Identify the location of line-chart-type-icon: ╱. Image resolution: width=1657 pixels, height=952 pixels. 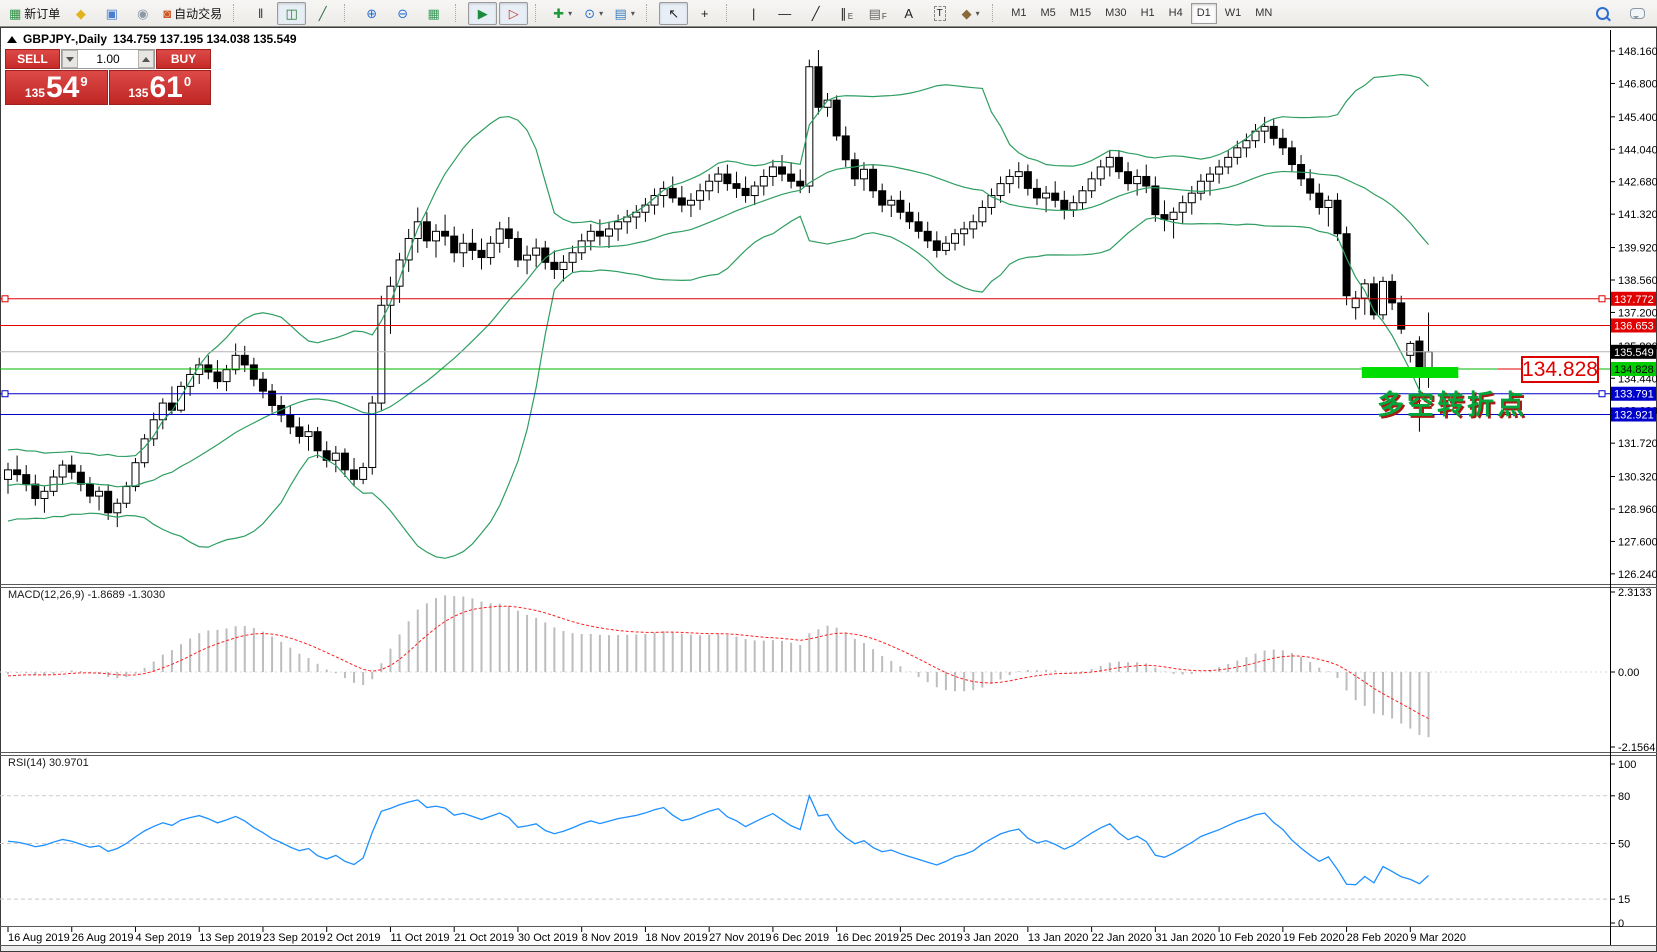
(322, 13).